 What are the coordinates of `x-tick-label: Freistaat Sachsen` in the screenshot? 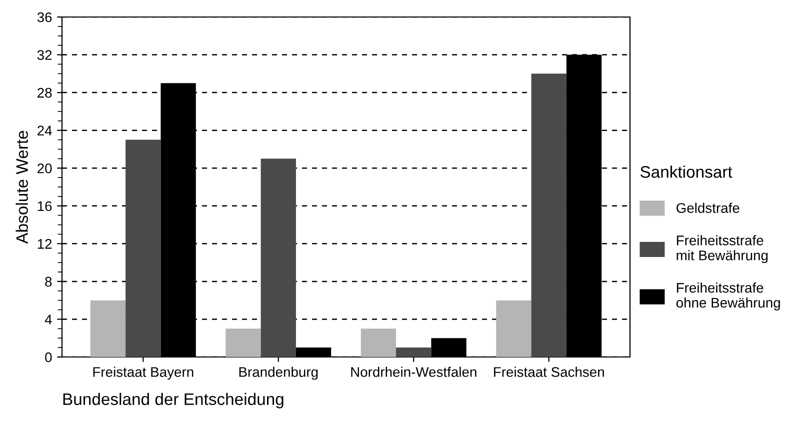 It's located at (549, 371).